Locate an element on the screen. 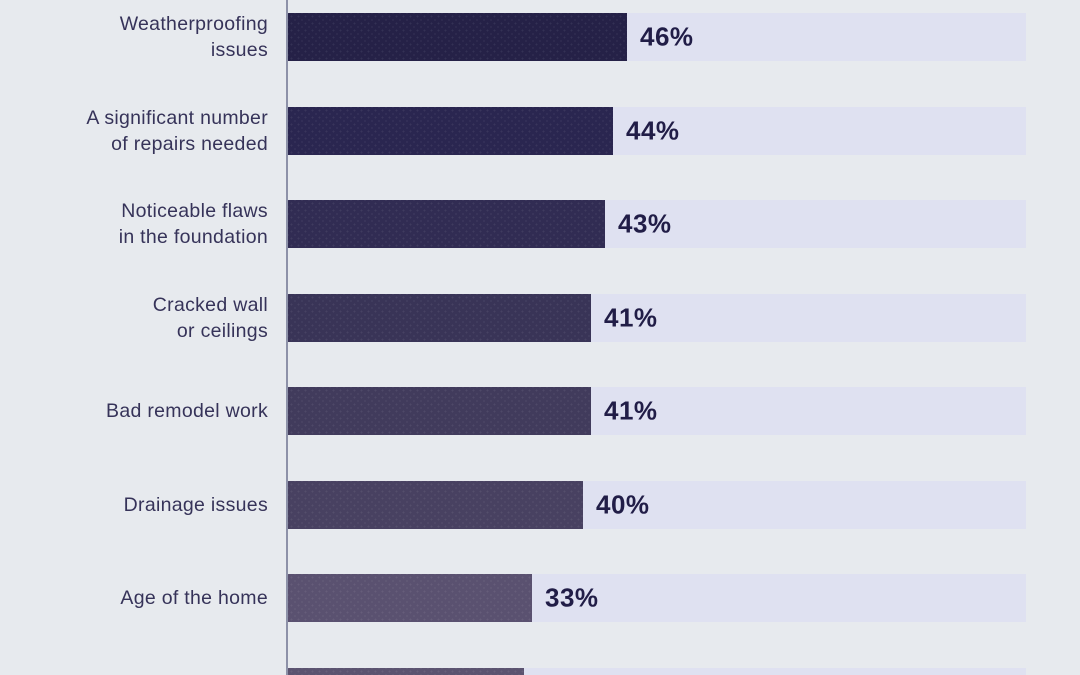 The width and height of the screenshot is (1080, 675). chart-row is located at coordinates (540, 671).